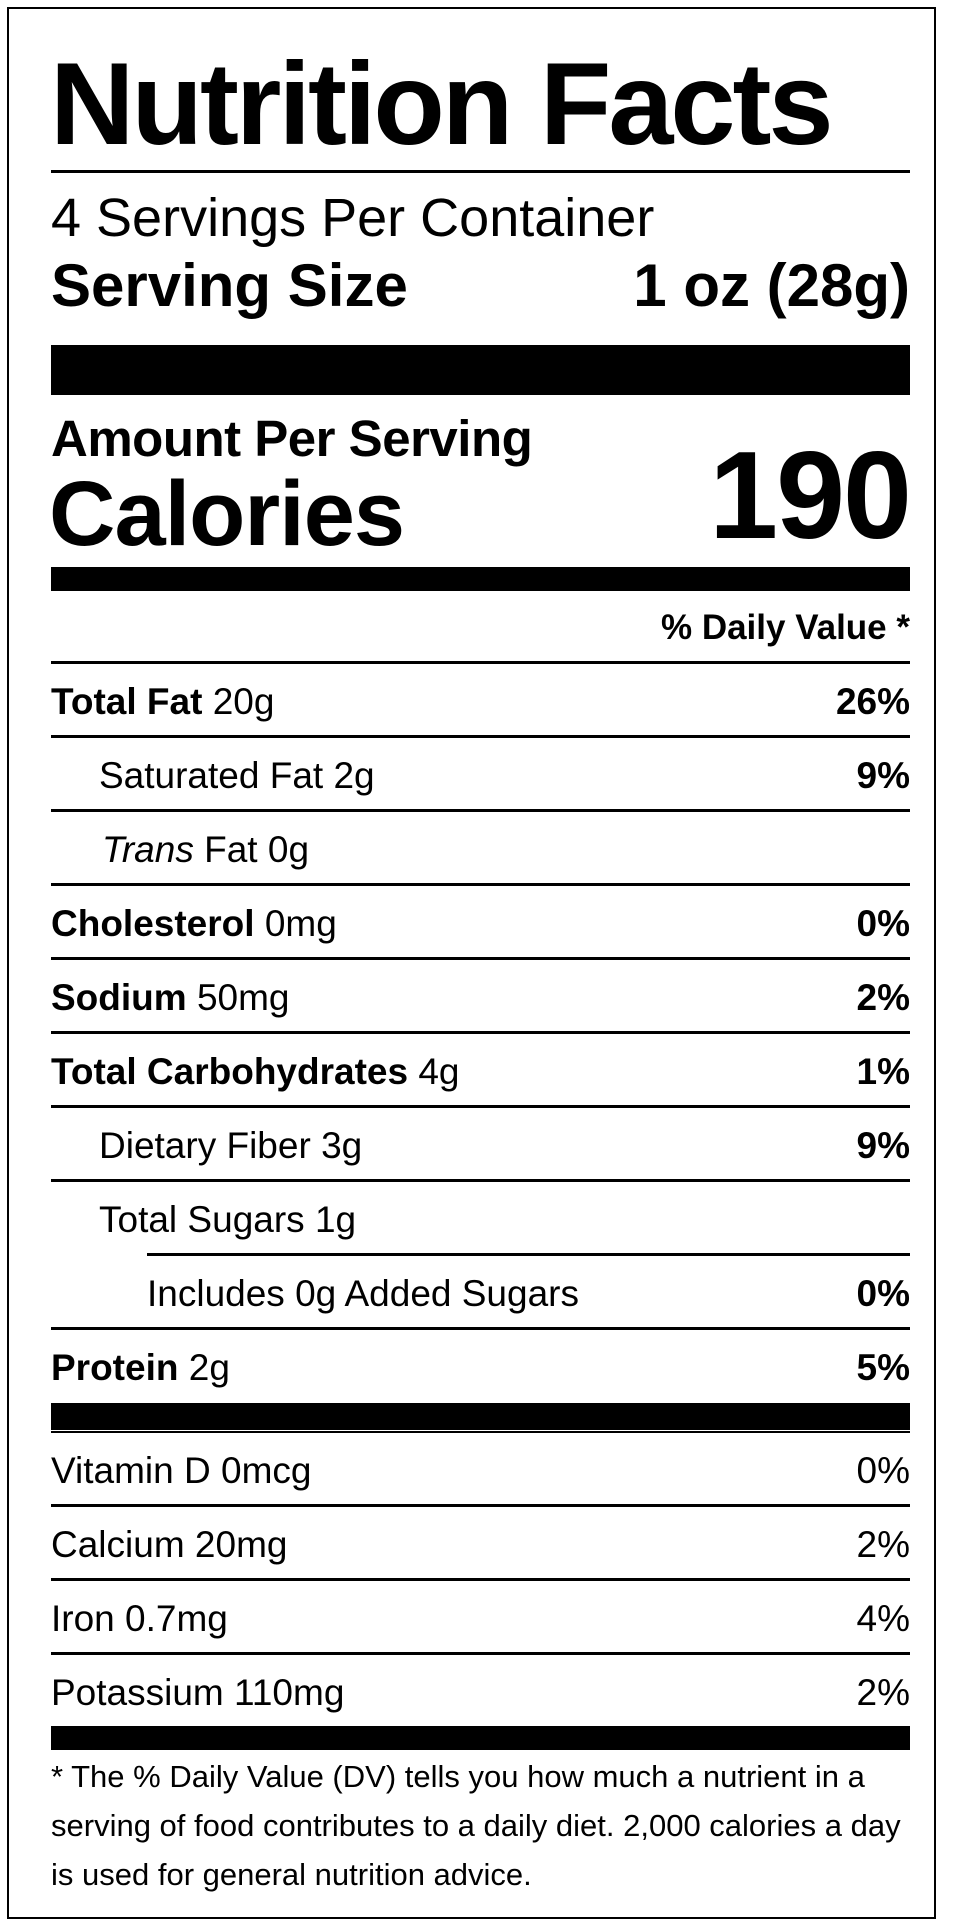  What do you see at coordinates (231, 849) in the screenshot?
I see `nutrient-name-rest: Fat` at bounding box center [231, 849].